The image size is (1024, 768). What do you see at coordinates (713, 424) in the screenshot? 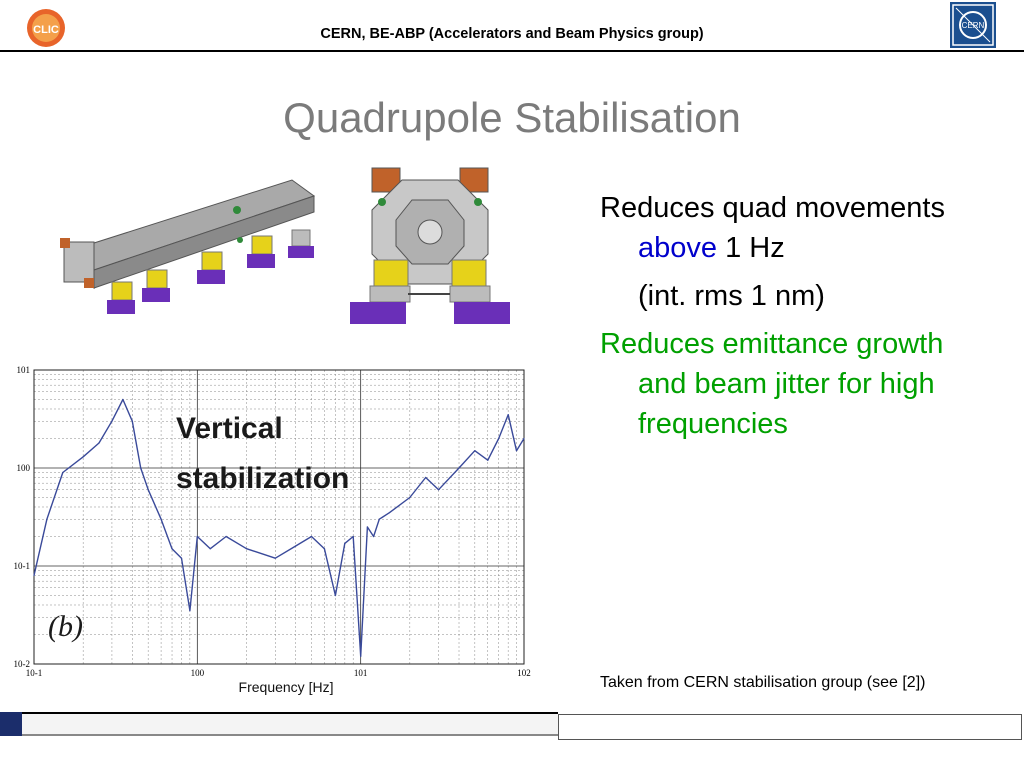
I see `bullet-2-line-3: frequencies` at bounding box center [713, 424].